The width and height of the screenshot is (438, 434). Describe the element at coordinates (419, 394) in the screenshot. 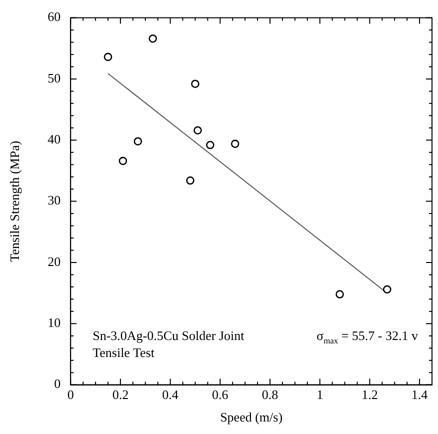

I see `x-tick-label: 1.4` at that location.